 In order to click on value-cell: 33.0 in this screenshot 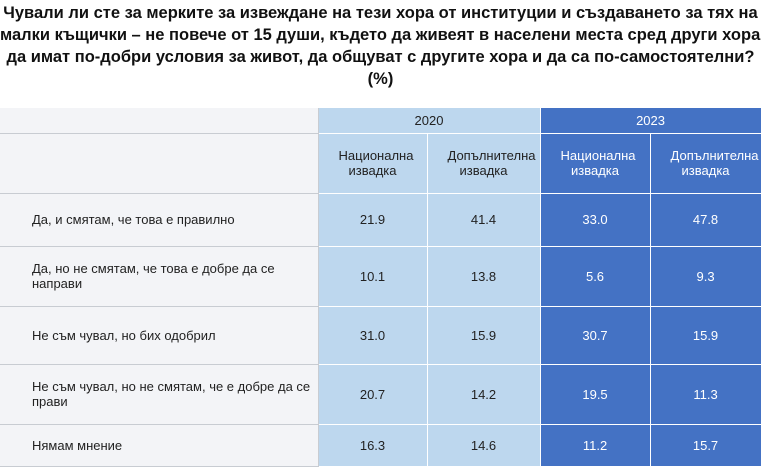, I will do `click(595, 220)`.